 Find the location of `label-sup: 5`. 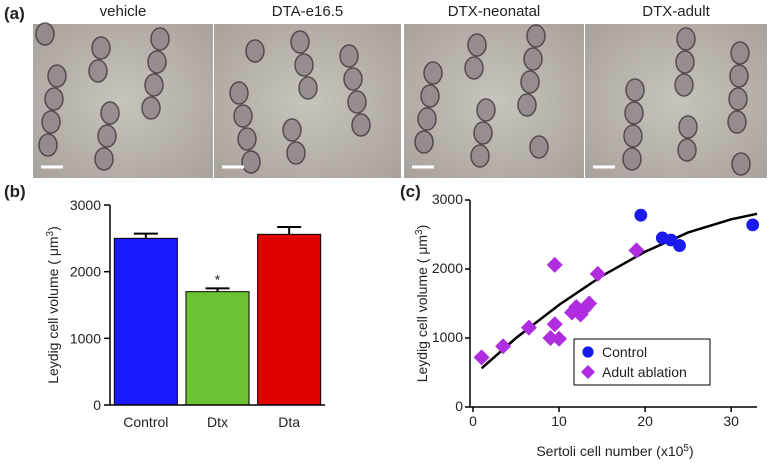

label-sup: 5 is located at coordinates (686, 448).